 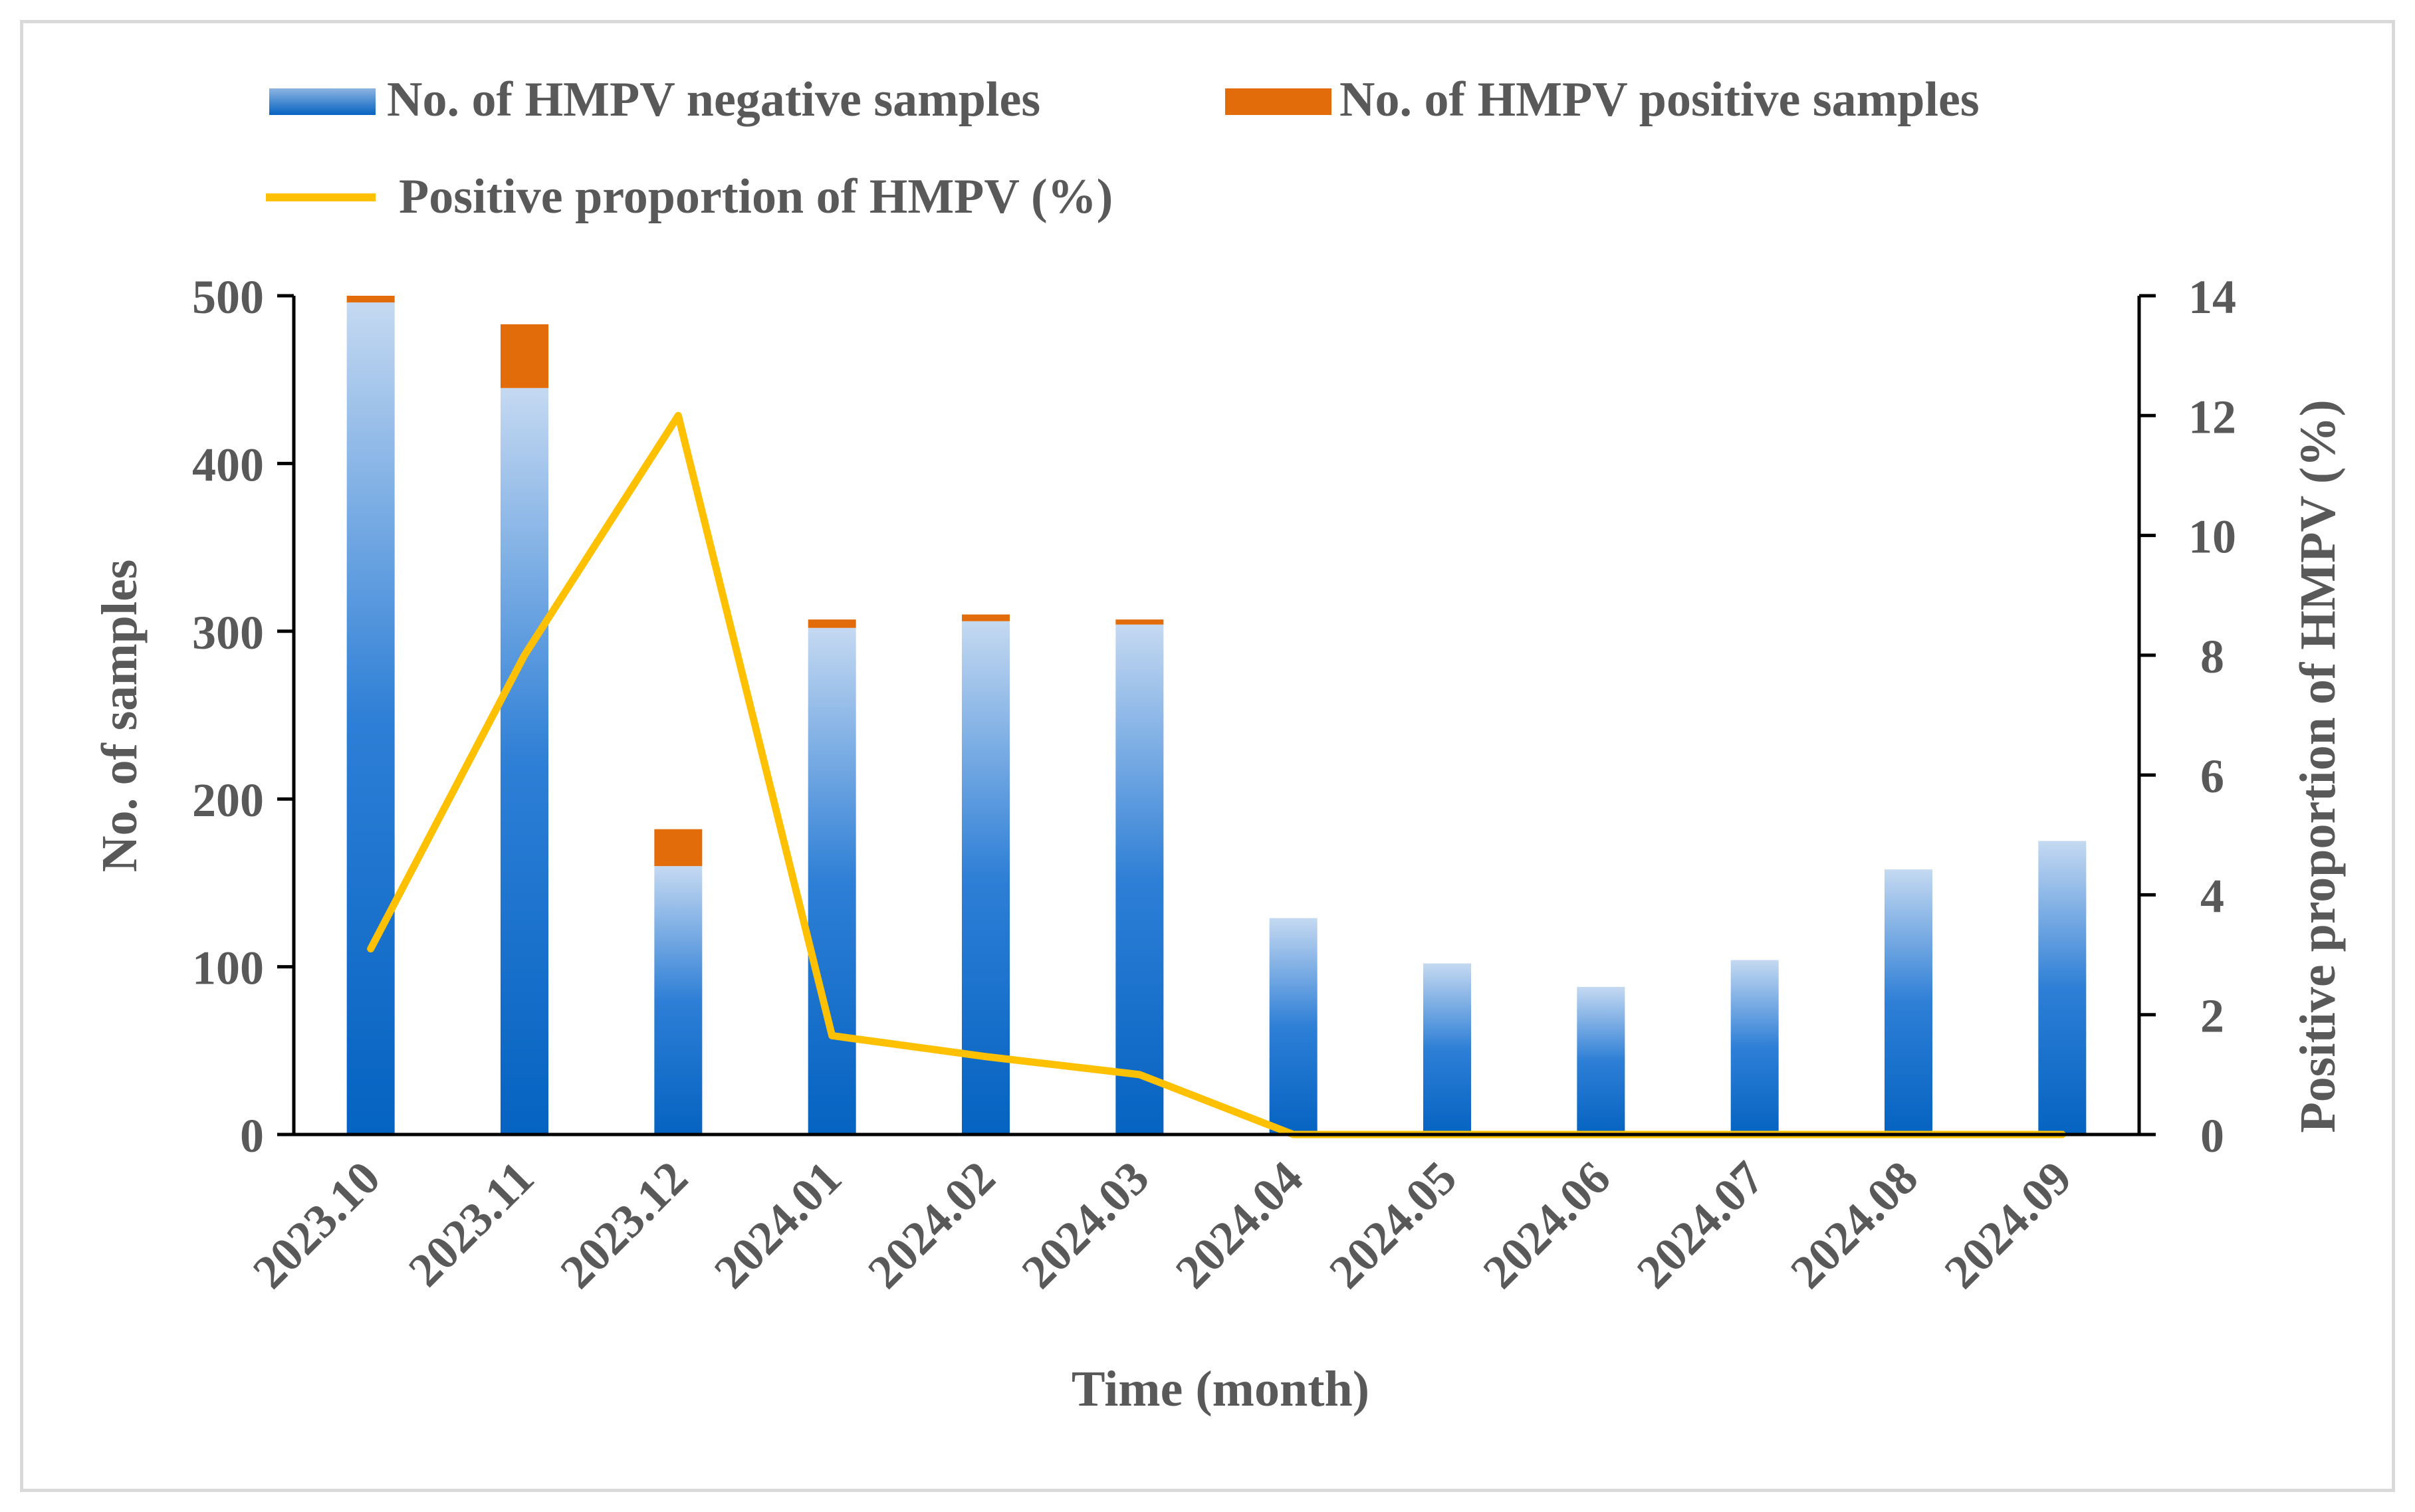 I want to click on y2-tick-label: 6, so click(x=2212, y=776).